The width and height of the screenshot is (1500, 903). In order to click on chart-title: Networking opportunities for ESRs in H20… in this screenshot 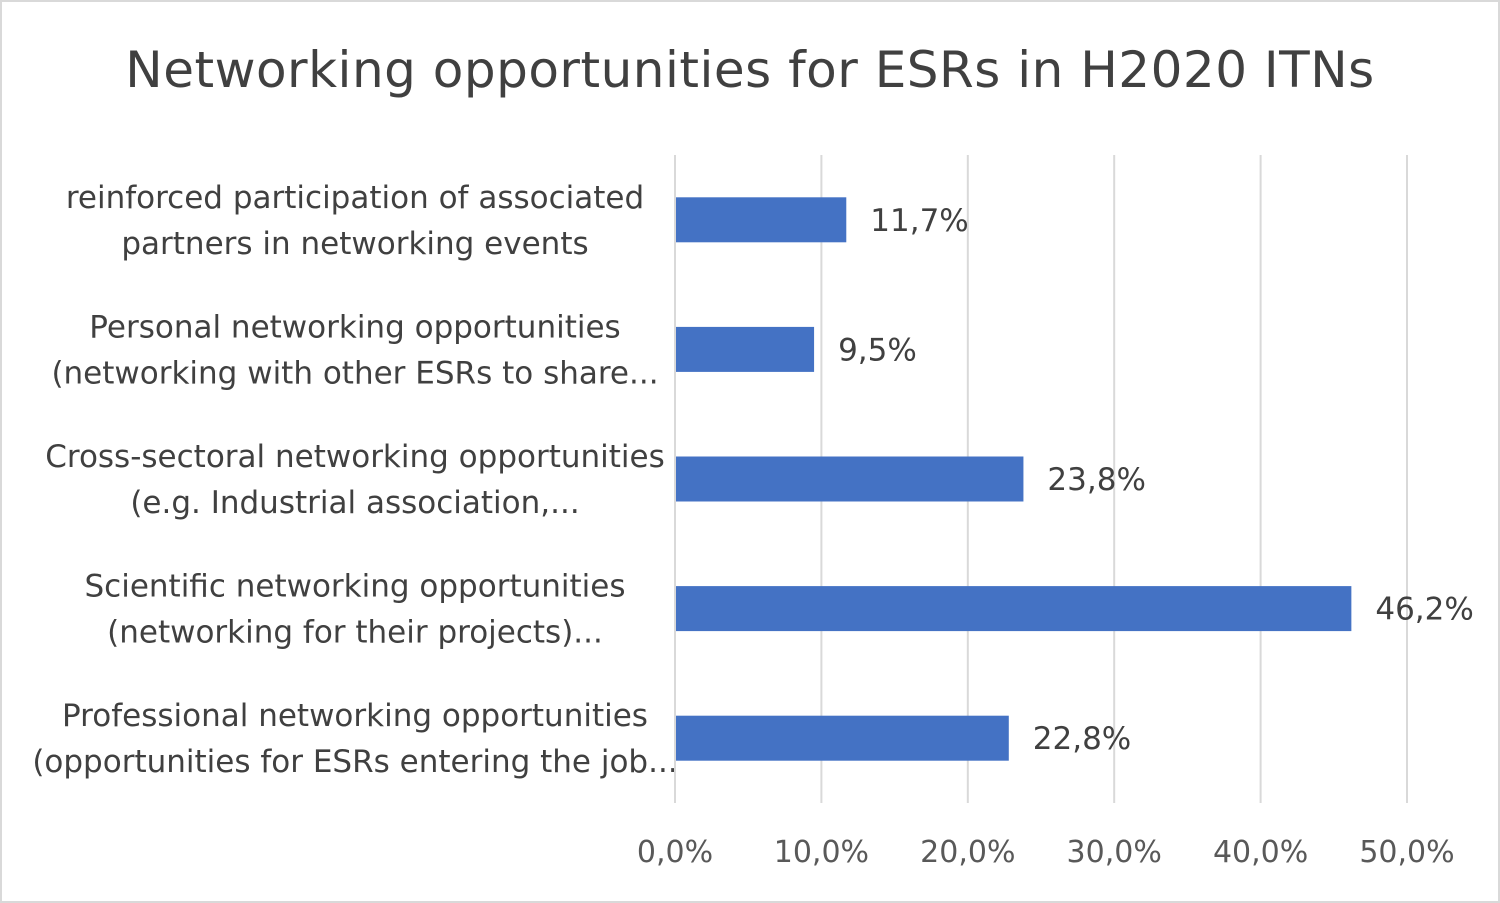, I will do `click(750, 70)`.